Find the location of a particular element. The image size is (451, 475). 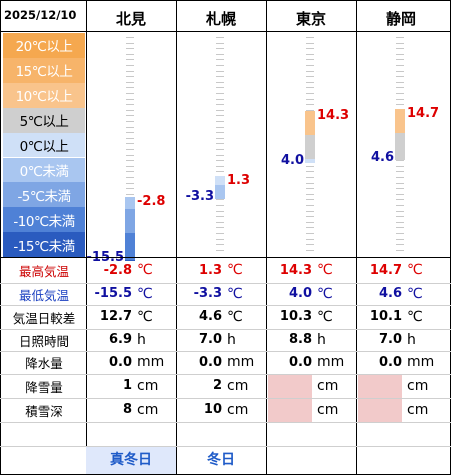

station-name: 東京 is located at coordinates (310, 19).